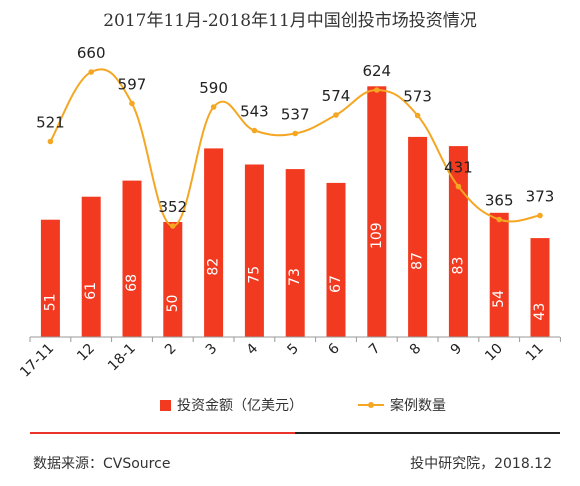  Describe the element at coordinates (371, 405) in the screenshot. I see `legend-line-swatch` at that location.